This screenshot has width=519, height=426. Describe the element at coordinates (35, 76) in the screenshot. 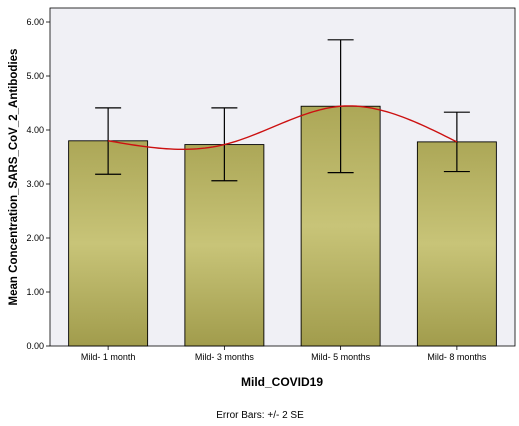

I see `y-tick-label: 5.00` at that location.